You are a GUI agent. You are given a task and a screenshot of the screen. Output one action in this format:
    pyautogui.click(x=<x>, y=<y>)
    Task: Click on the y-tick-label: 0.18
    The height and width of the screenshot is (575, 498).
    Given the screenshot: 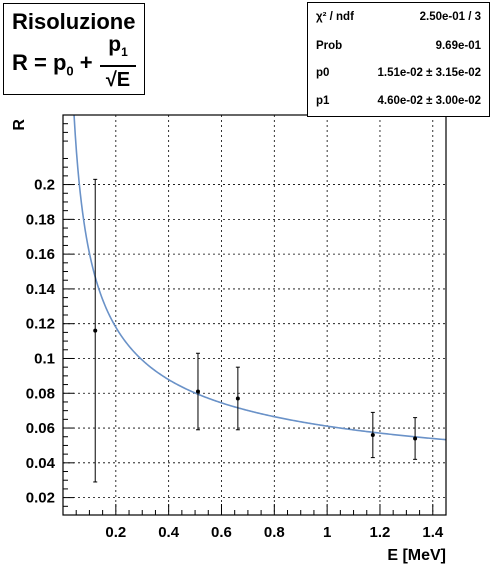 What is the action you would take?
    pyautogui.click(x=40, y=219)
    